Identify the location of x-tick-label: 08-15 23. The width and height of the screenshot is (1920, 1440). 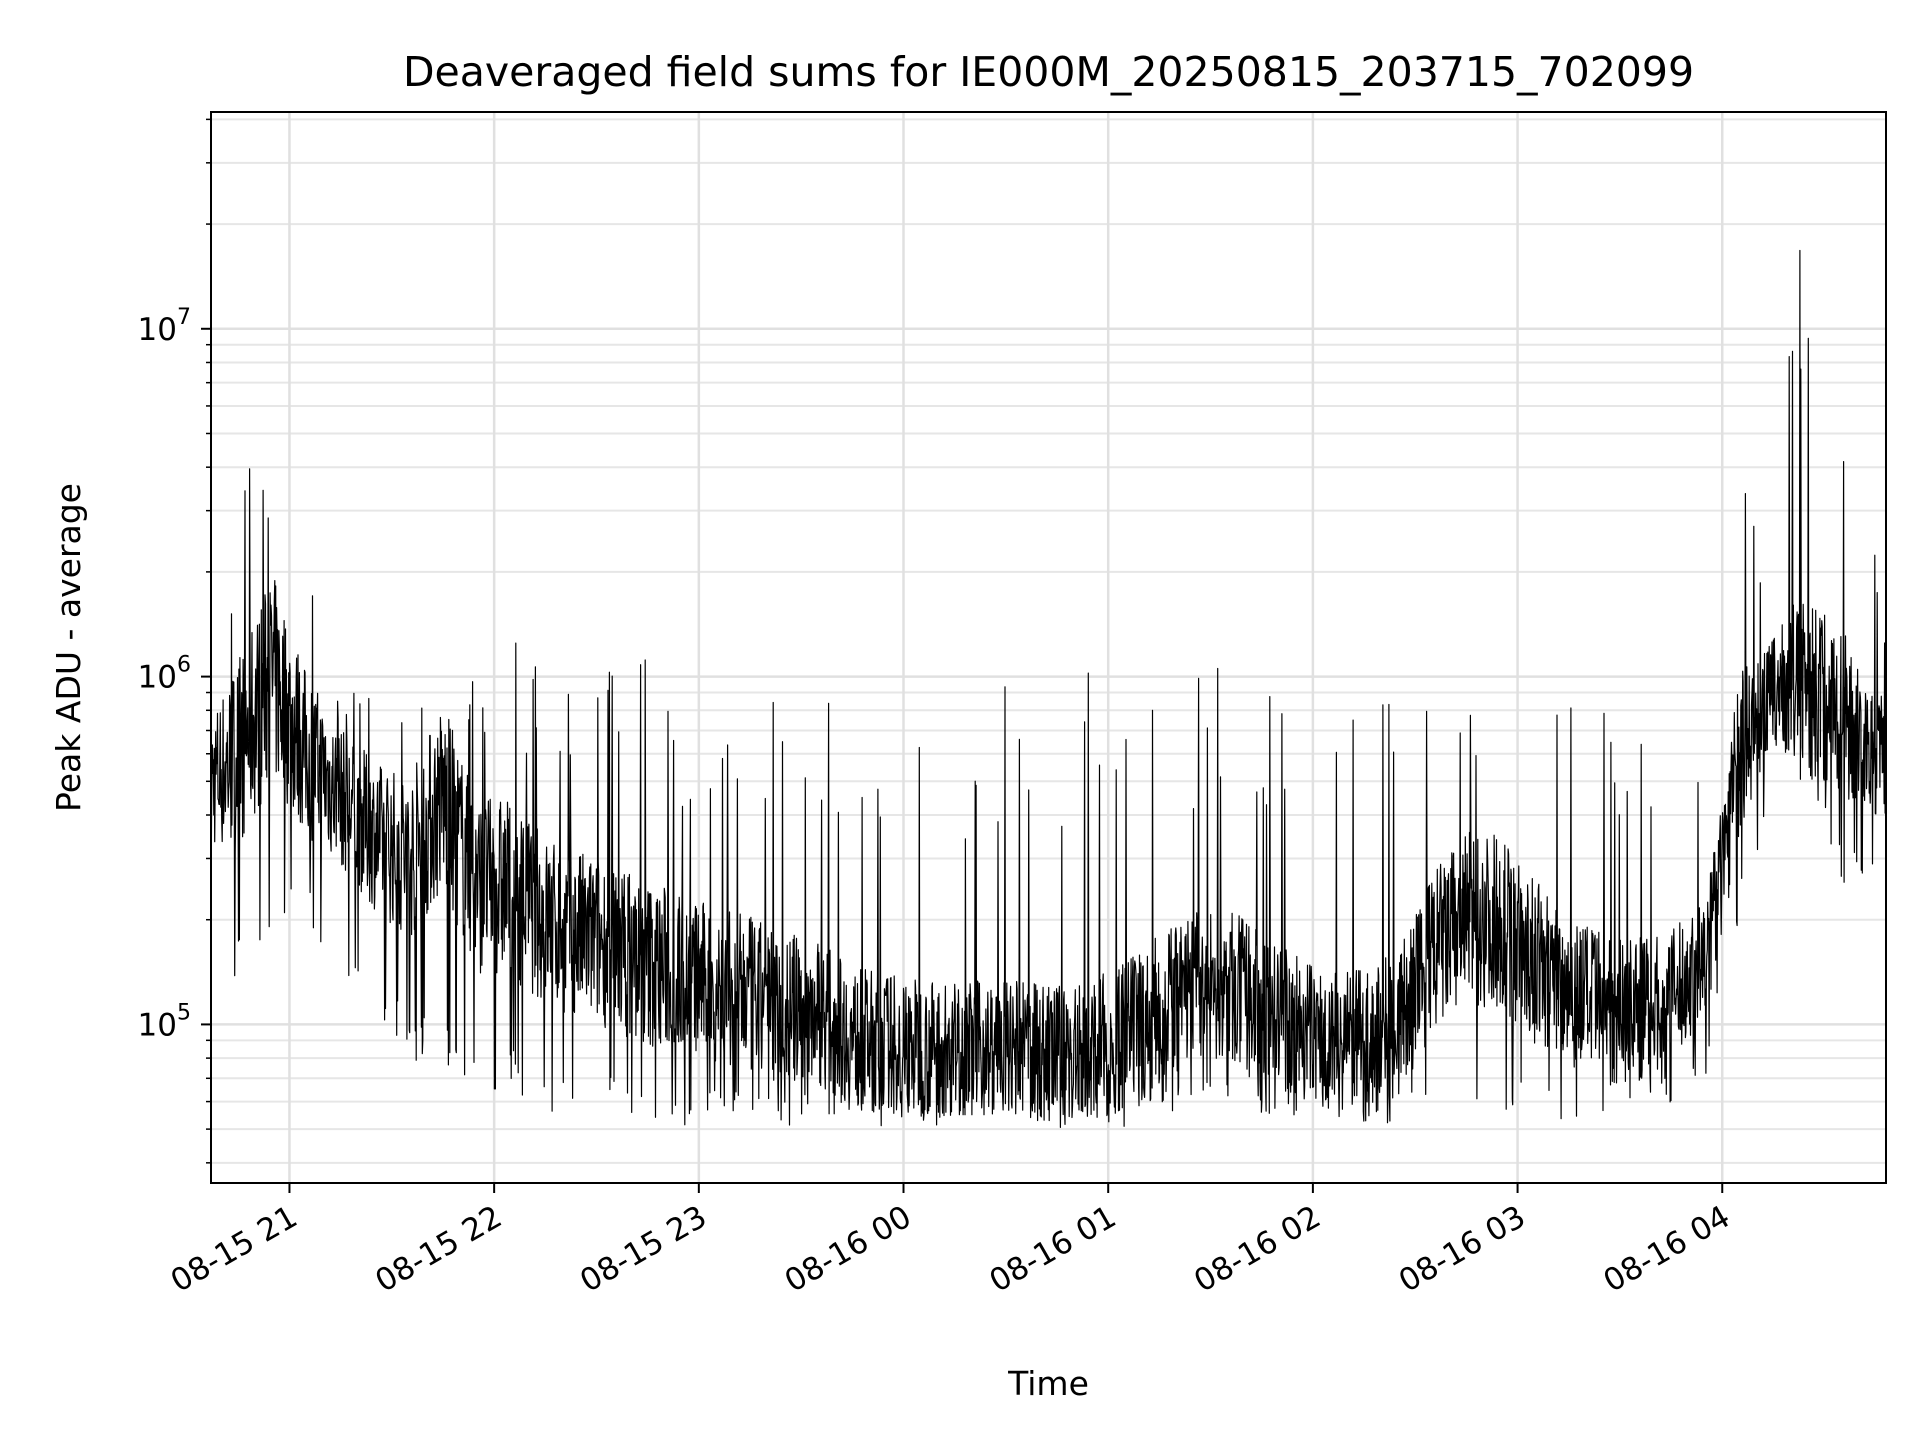
(643, 1249).